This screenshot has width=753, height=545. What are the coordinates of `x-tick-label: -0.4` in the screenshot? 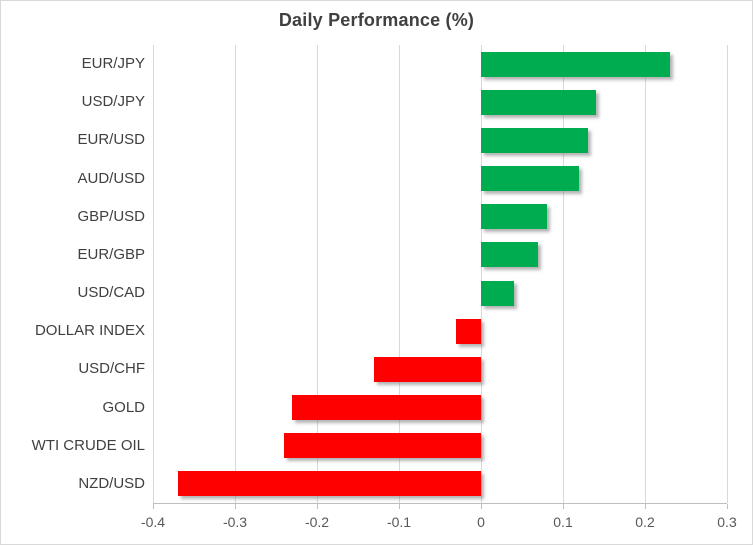 It's located at (153, 522).